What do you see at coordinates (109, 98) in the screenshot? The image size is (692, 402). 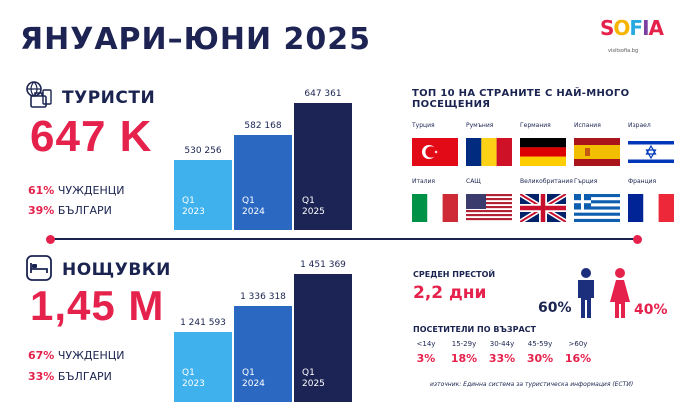 I see `tourists-label: ТУРИСТИ` at bounding box center [109, 98].